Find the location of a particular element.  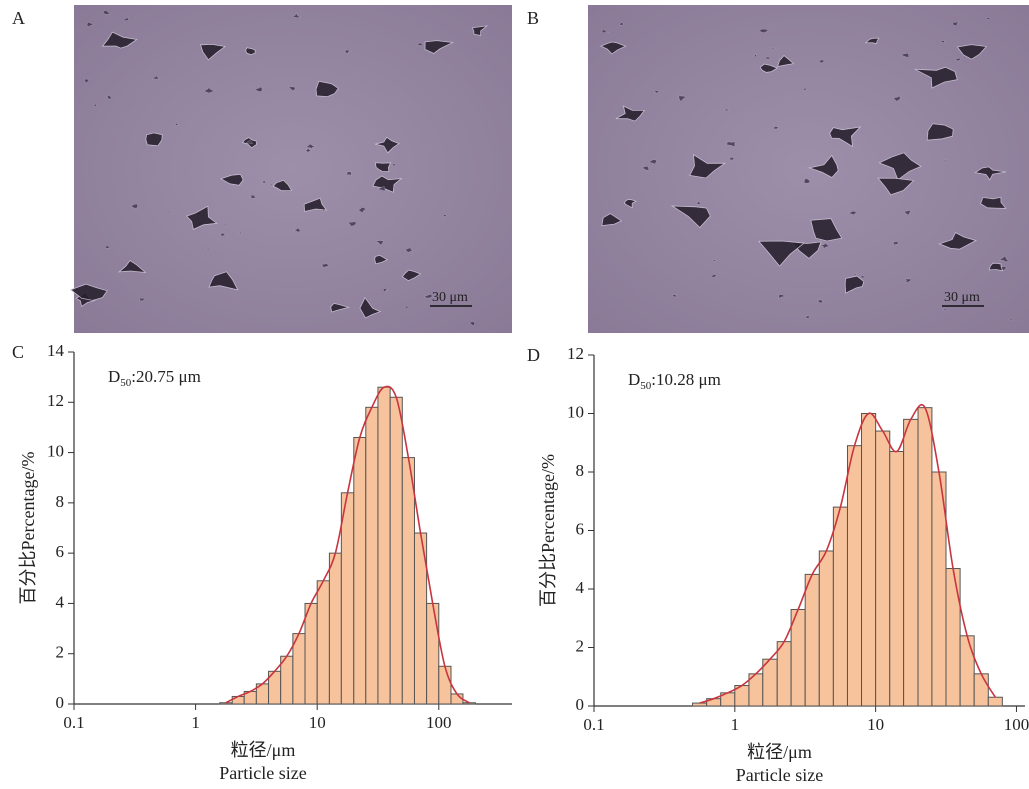

x-tick-label: 1 is located at coordinates (735, 724).